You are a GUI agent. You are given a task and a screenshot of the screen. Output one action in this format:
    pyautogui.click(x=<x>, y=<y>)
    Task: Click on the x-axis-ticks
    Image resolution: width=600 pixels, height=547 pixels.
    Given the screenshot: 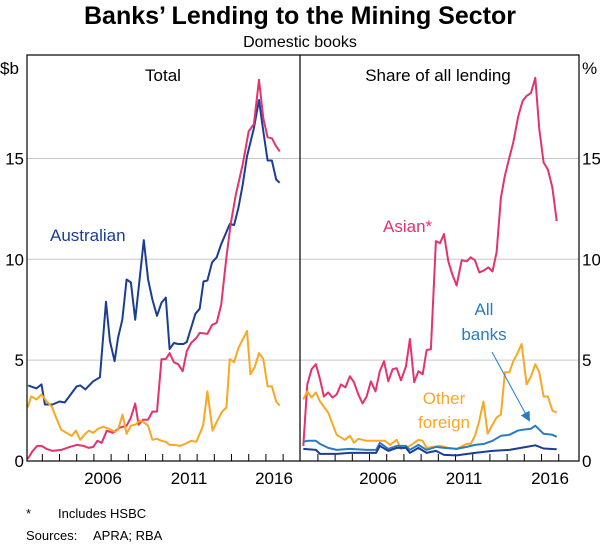 What is the action you would take?
    pyautogui.click(x=300, y=457)
    